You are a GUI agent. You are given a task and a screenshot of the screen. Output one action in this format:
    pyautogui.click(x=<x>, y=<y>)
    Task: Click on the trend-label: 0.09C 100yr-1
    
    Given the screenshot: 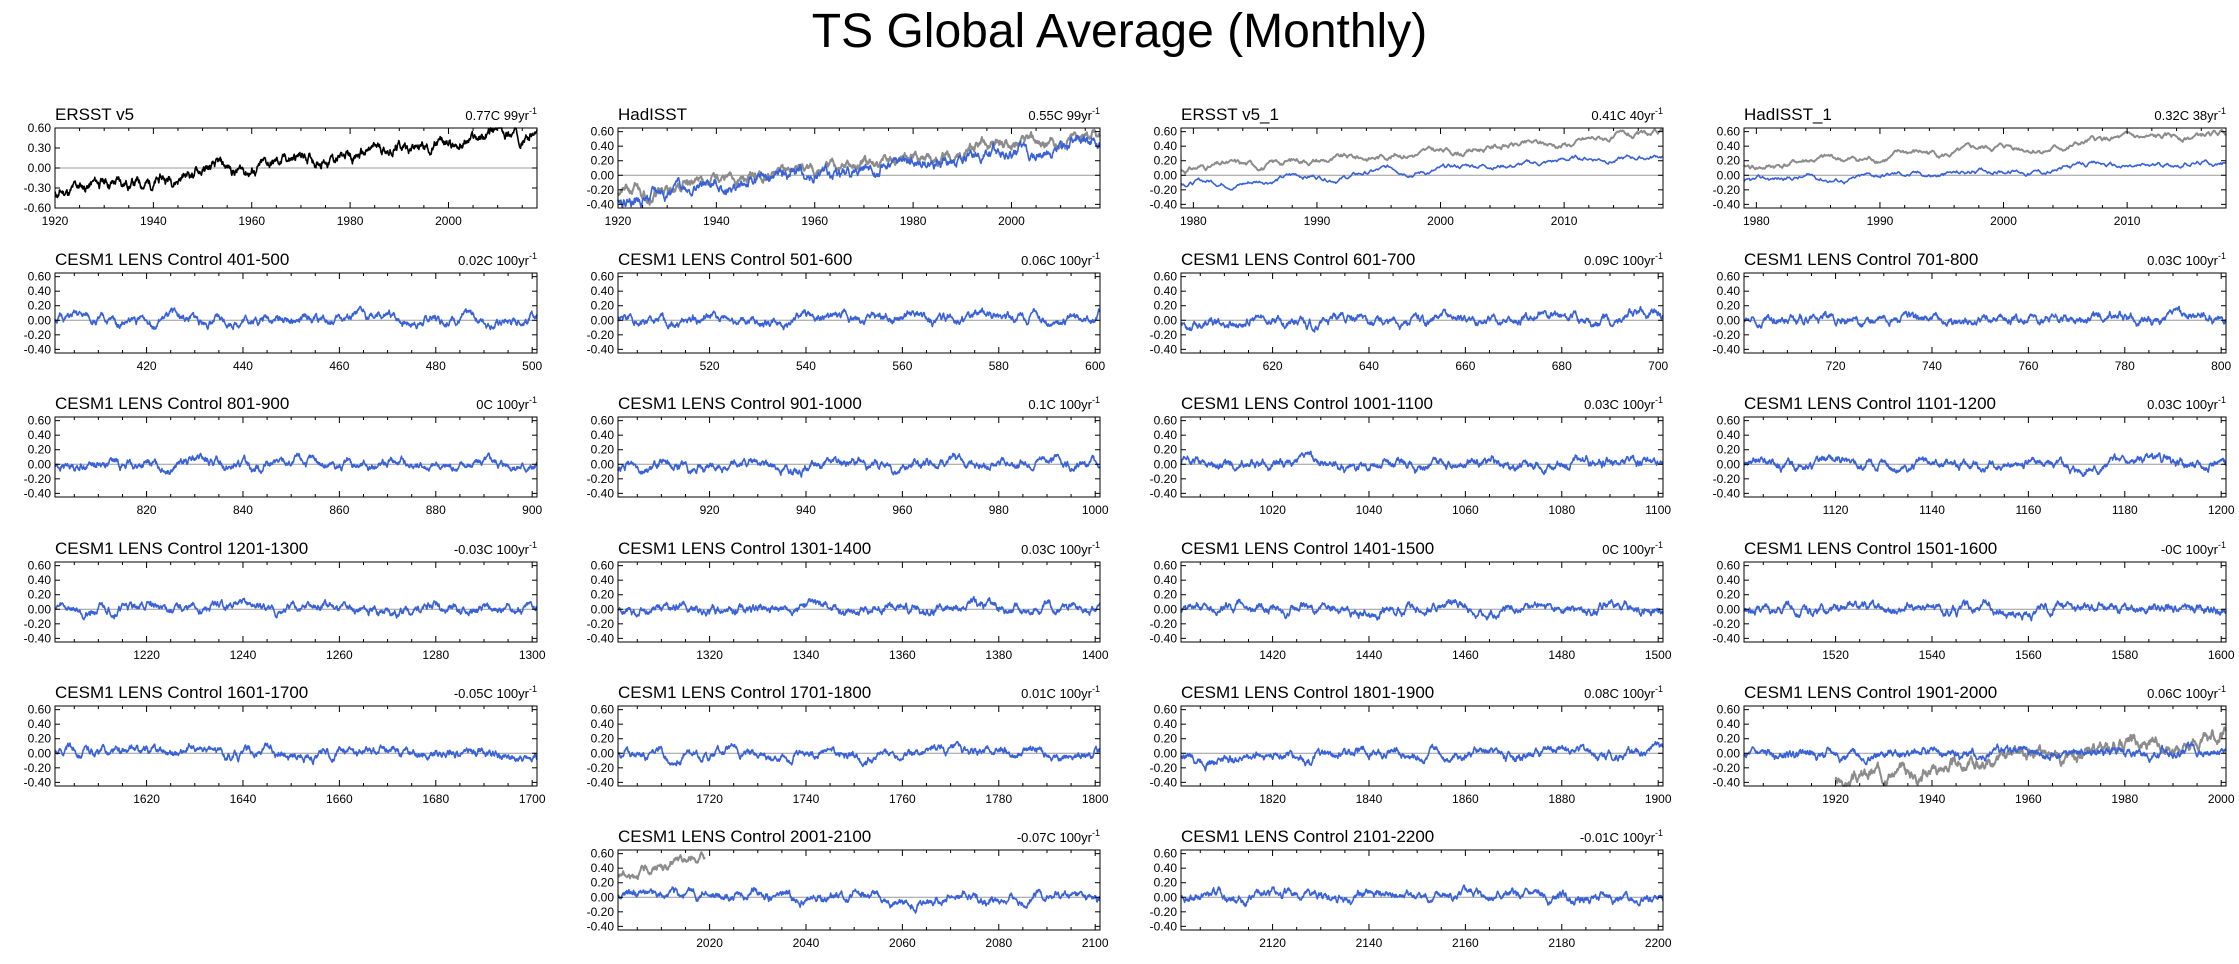 What is the action you would take?
    pyautogui.click(x=1623, y=259)
    